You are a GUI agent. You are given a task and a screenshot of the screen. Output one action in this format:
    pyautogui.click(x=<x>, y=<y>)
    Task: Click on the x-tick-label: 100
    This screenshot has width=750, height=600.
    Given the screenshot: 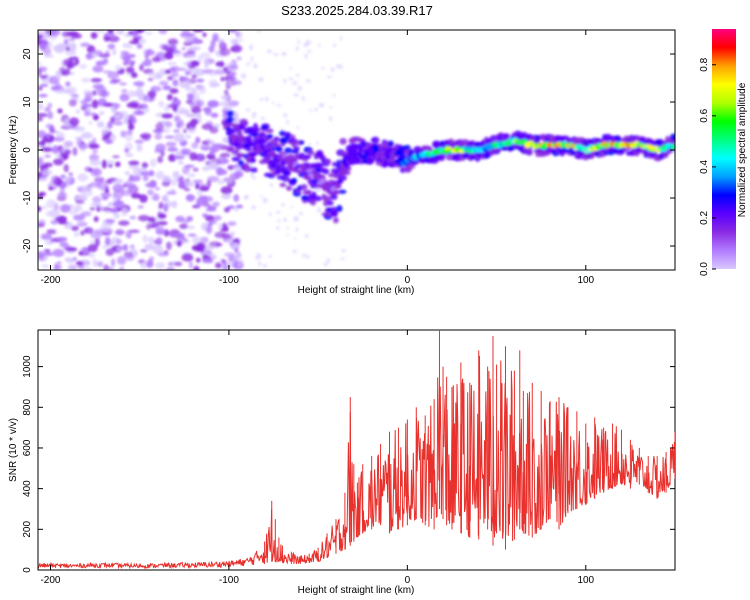 What is the action you would take?
    pyautogui.click(x=585, y=280)
    